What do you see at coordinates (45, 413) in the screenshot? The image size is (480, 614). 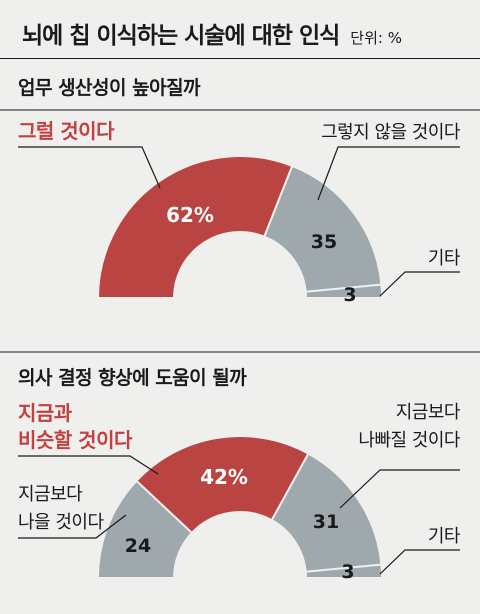 I see `chart-2-label-b-line1: 지금과` at bounding box center [45, 413].